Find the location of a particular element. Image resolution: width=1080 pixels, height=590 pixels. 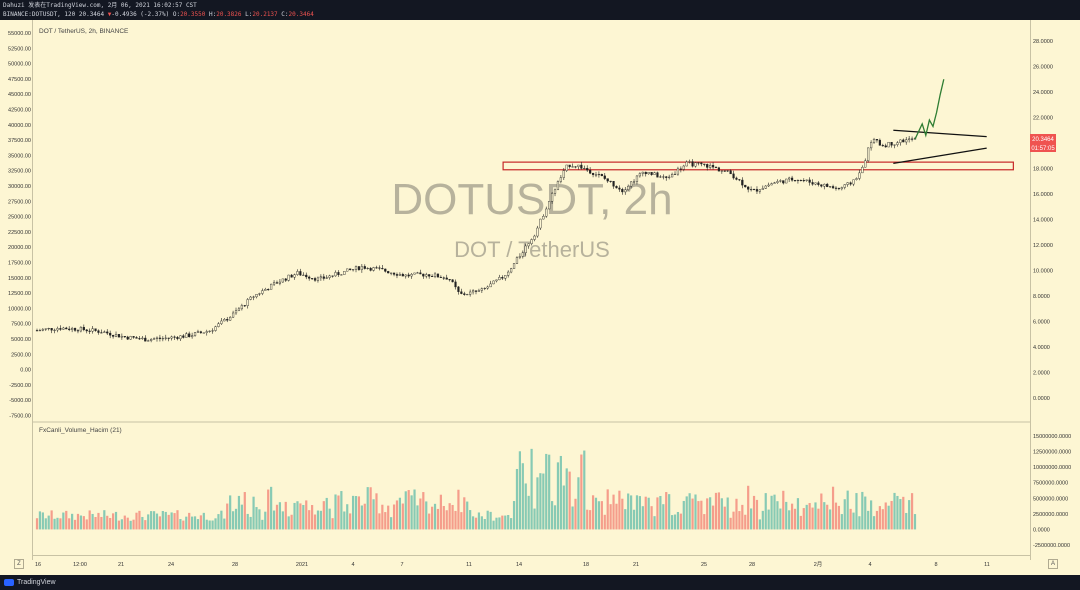

triangle-upper-trendline is located at coordinates (940, 133).